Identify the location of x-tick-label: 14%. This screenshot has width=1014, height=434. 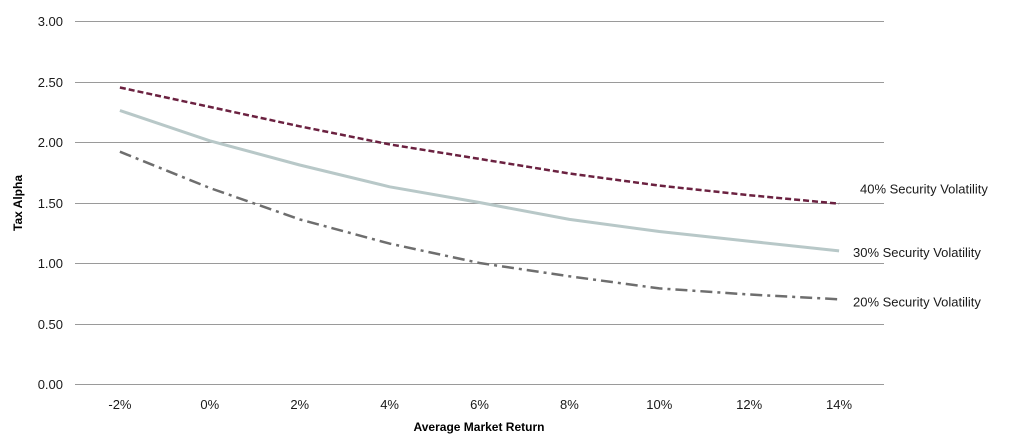
(839, 404).